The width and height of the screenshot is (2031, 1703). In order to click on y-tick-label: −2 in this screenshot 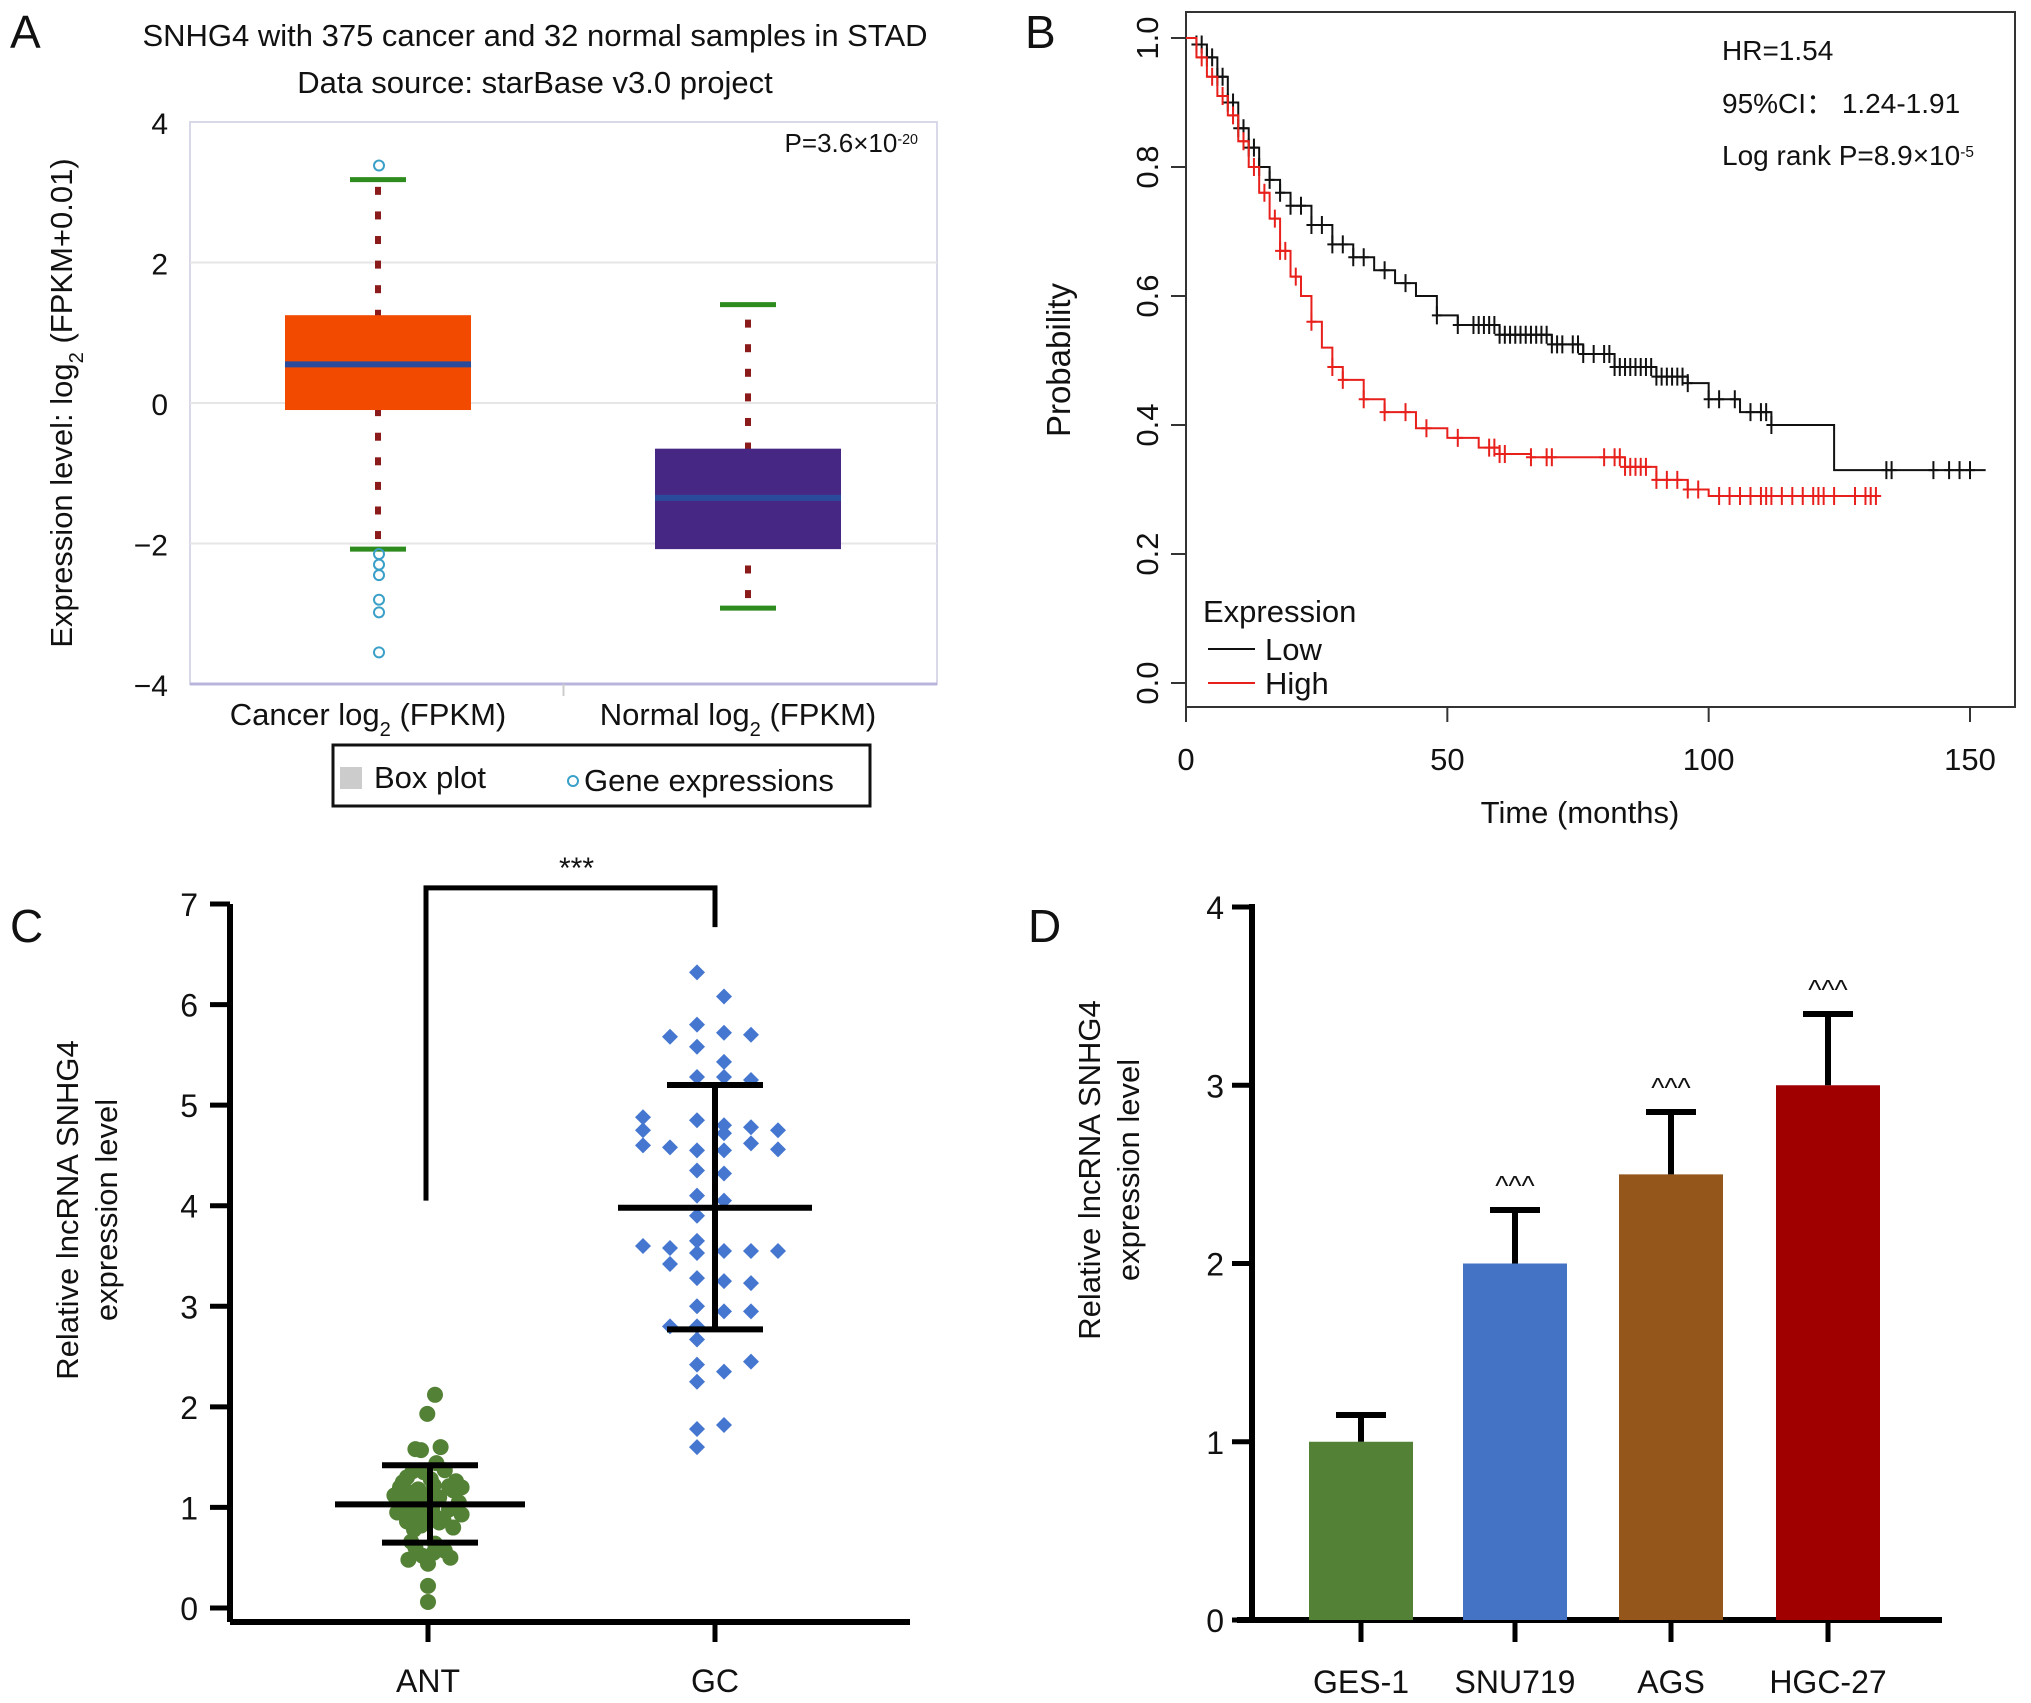, I will do `click(151, 546)`.